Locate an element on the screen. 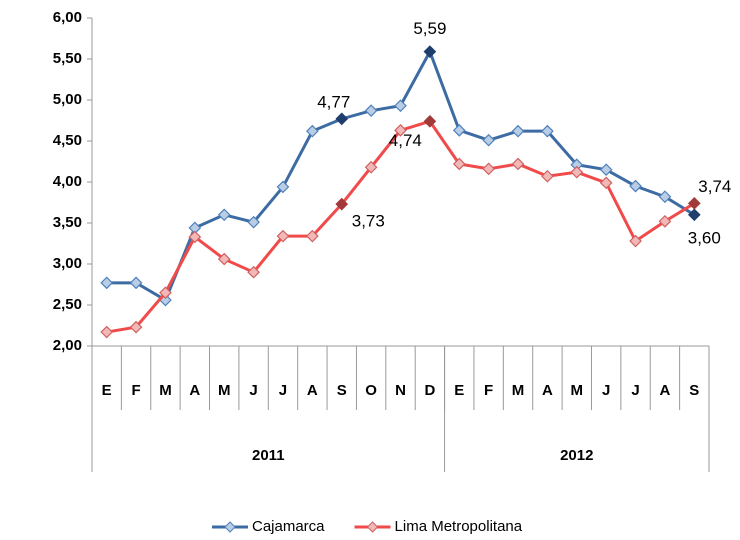 The width and height of the screenshot is (740, 540). x-tick-label: D is located at coordinates (429, 390).